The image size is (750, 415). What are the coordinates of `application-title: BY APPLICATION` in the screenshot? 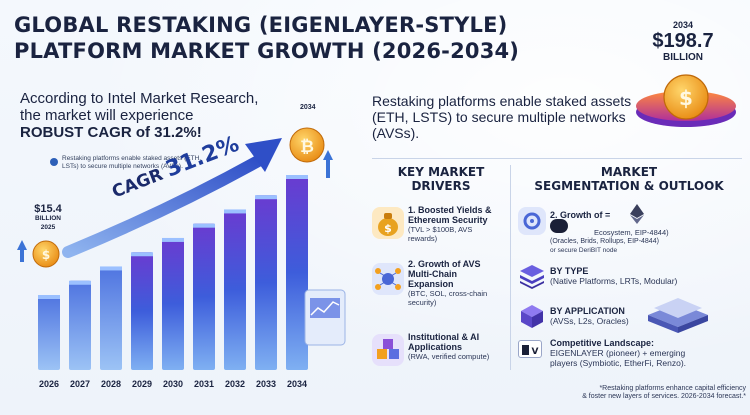 It's located at (587, 311).